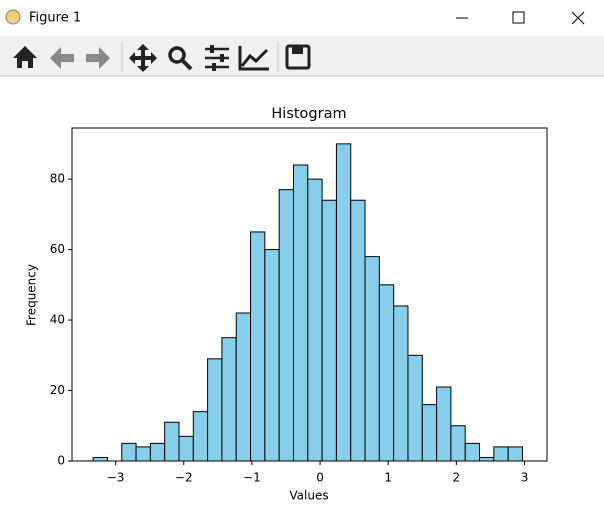 Image resolution: width=604 pixels, height=507 pixels. Describe the element at coordinates (525, 478) in the screenshot. I see `x-tick-label: 3` at that location.